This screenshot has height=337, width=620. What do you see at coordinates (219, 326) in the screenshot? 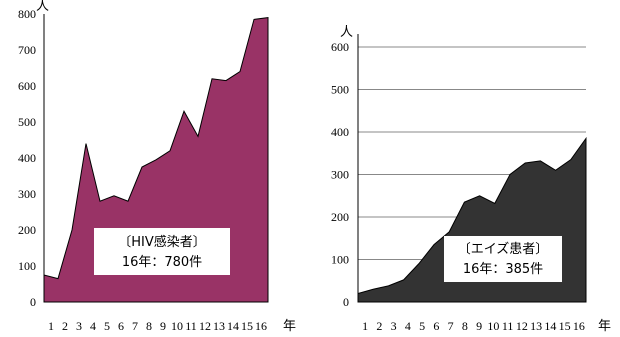
I see `hiv-x-tick-label: 13` at bounding box center [219, 326].